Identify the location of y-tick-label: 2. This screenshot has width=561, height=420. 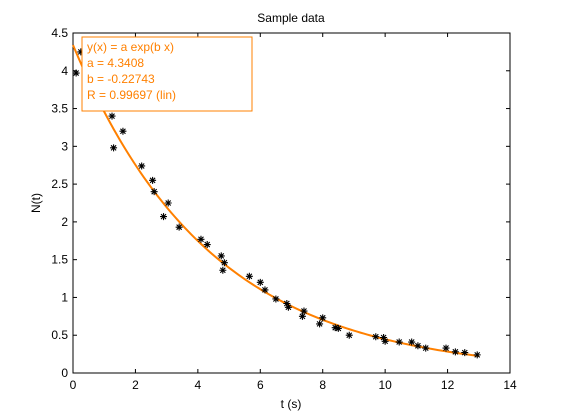
(64, 222).